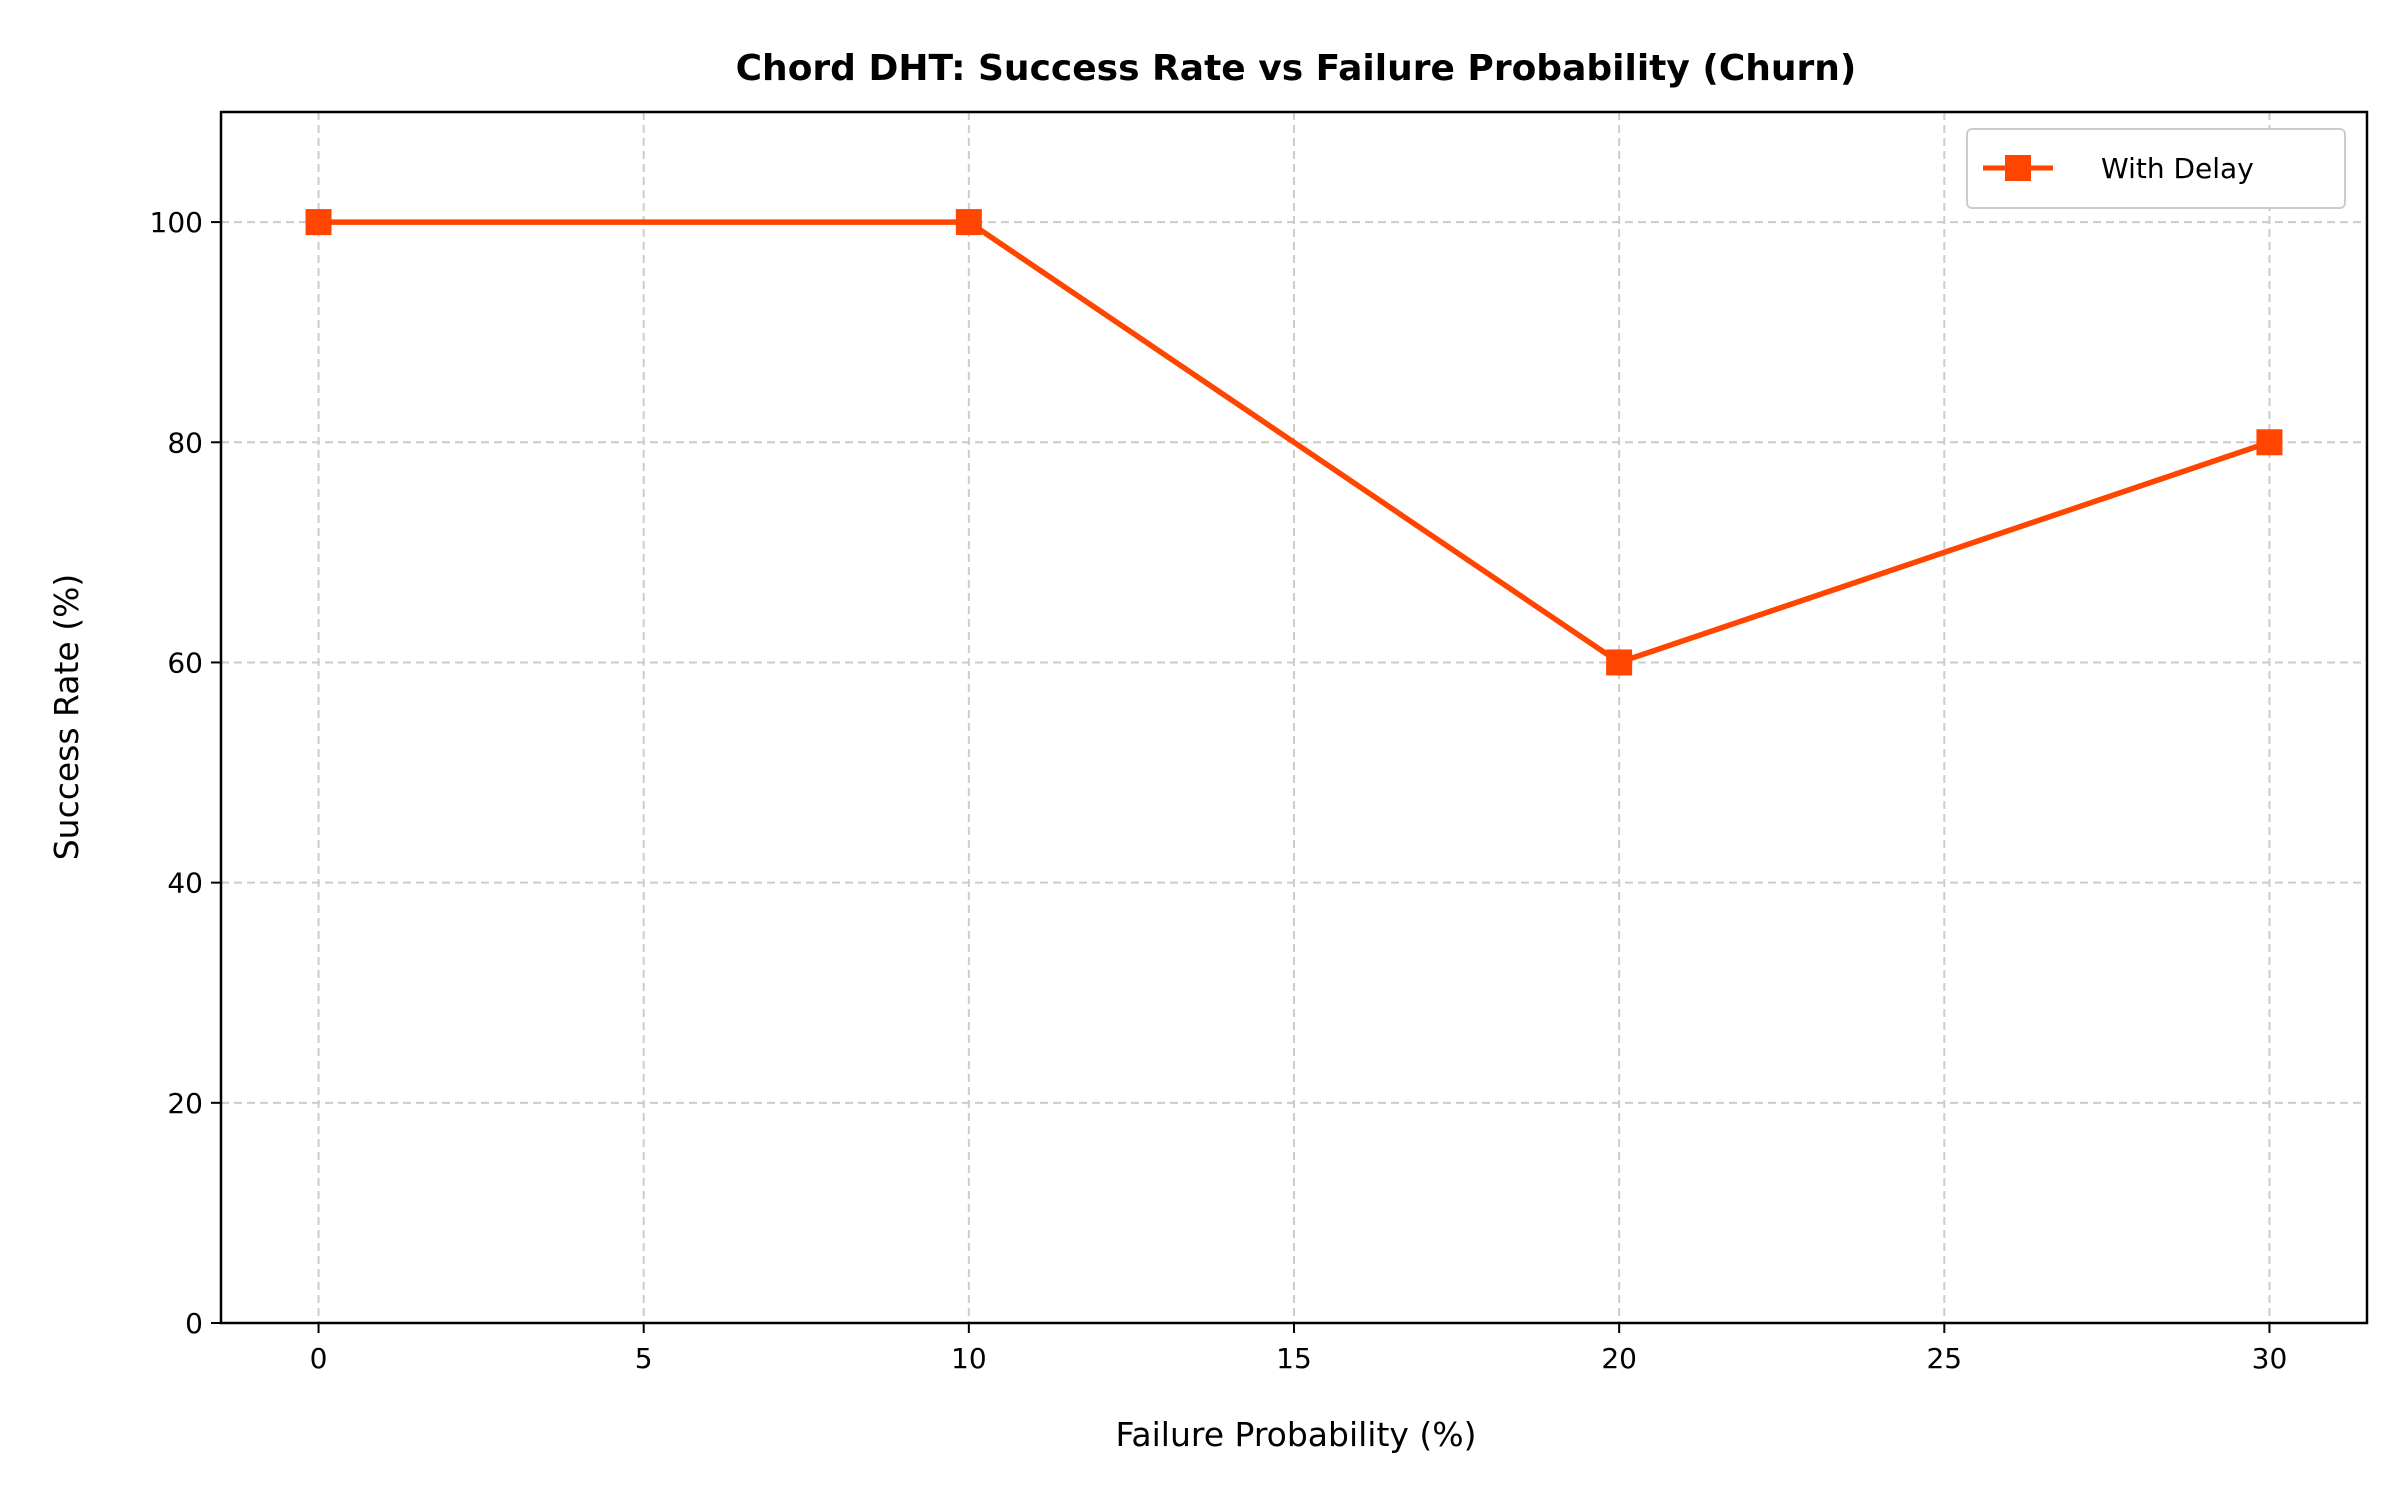 The width and height of the screenshot is (2400, 1500). I want to click on y-tick-label: 20, so click(185, 1103).